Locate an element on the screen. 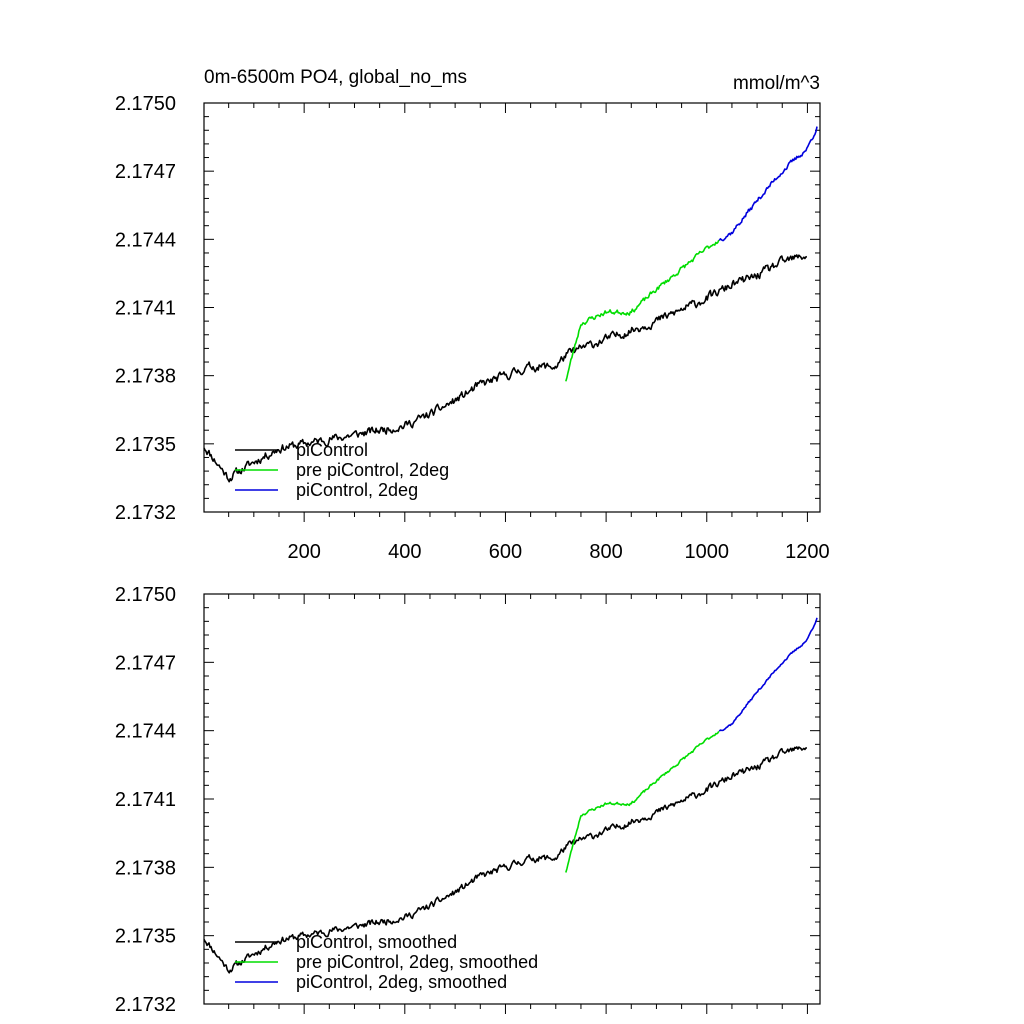  x-tick-label: 1200 is located at coordinates (807, 552).